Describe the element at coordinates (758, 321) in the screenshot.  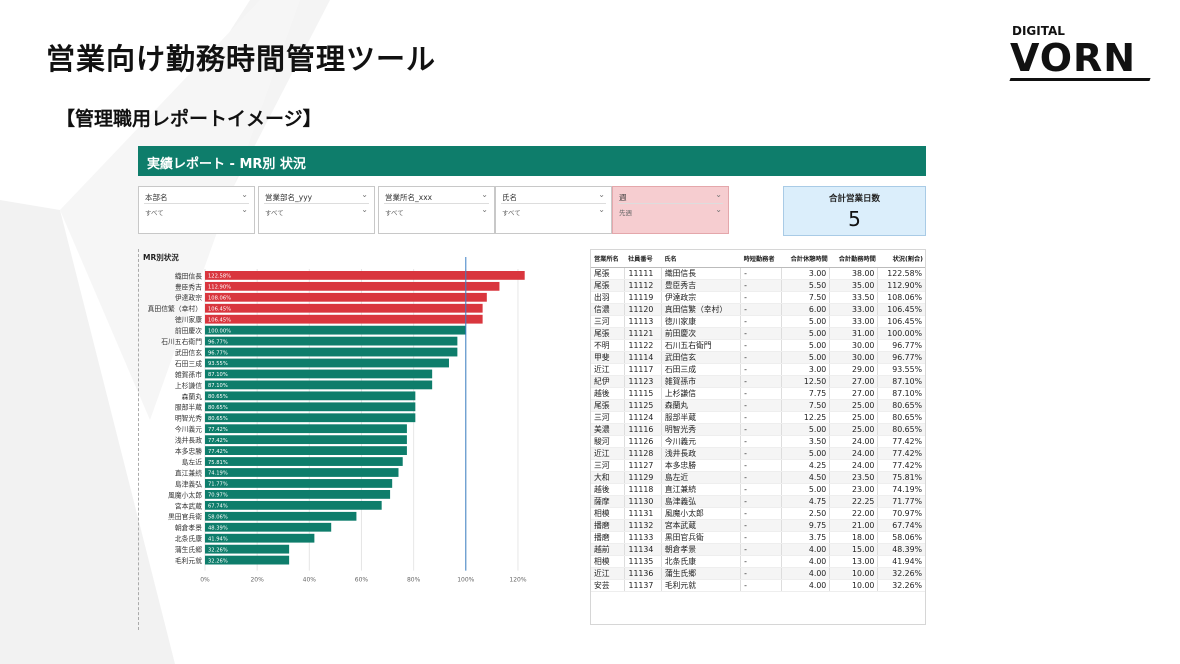
I see `table-row: 三河 11113 徳川家康 -5.00 33.00 106.45%` at that location.